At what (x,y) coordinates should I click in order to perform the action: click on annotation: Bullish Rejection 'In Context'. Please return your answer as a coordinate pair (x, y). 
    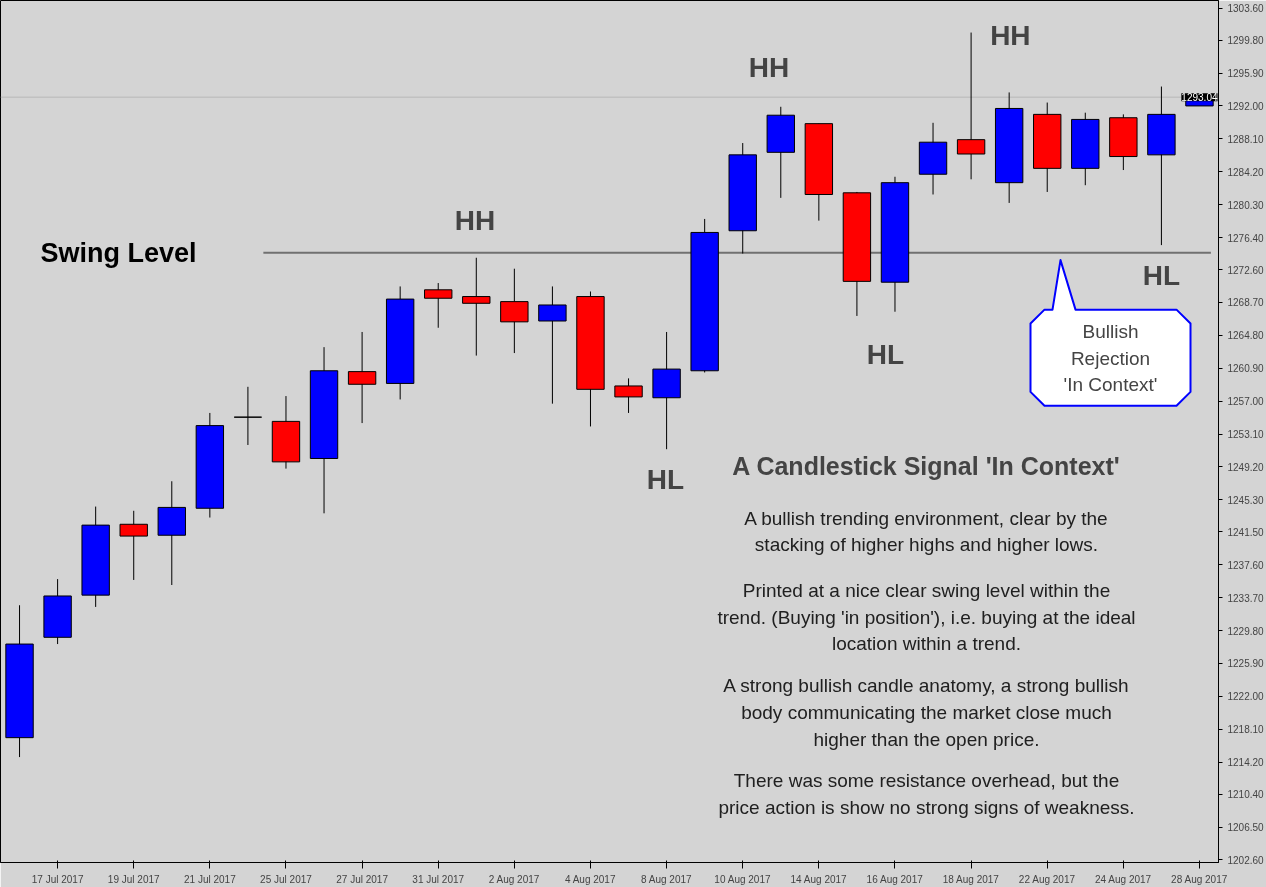
    Looking at the image, I should click on (1110, 358).